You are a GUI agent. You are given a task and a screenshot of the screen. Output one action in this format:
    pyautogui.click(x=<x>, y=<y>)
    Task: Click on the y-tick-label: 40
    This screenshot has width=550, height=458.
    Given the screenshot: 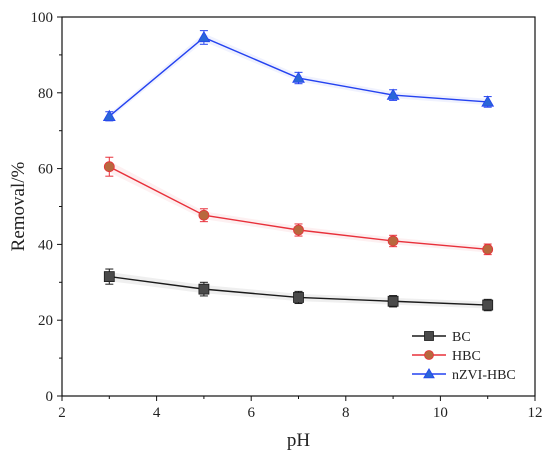 What is the action you would take?
    pyautogui.click(x=45, y=245)
    